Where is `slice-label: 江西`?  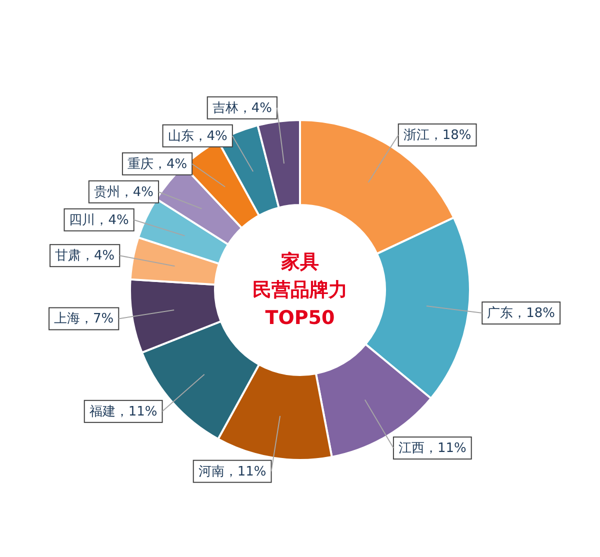 slice-label: 江西 is located at coordinates (411, 448).